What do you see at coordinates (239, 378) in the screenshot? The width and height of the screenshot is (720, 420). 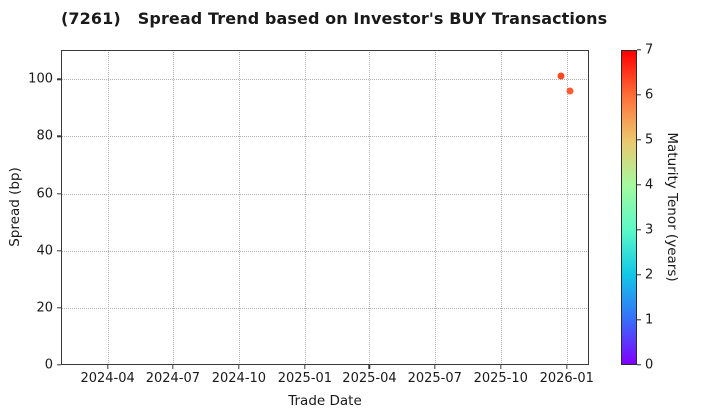 I see `x-tick-label: 2024-10` at bounding box center [239, 378].